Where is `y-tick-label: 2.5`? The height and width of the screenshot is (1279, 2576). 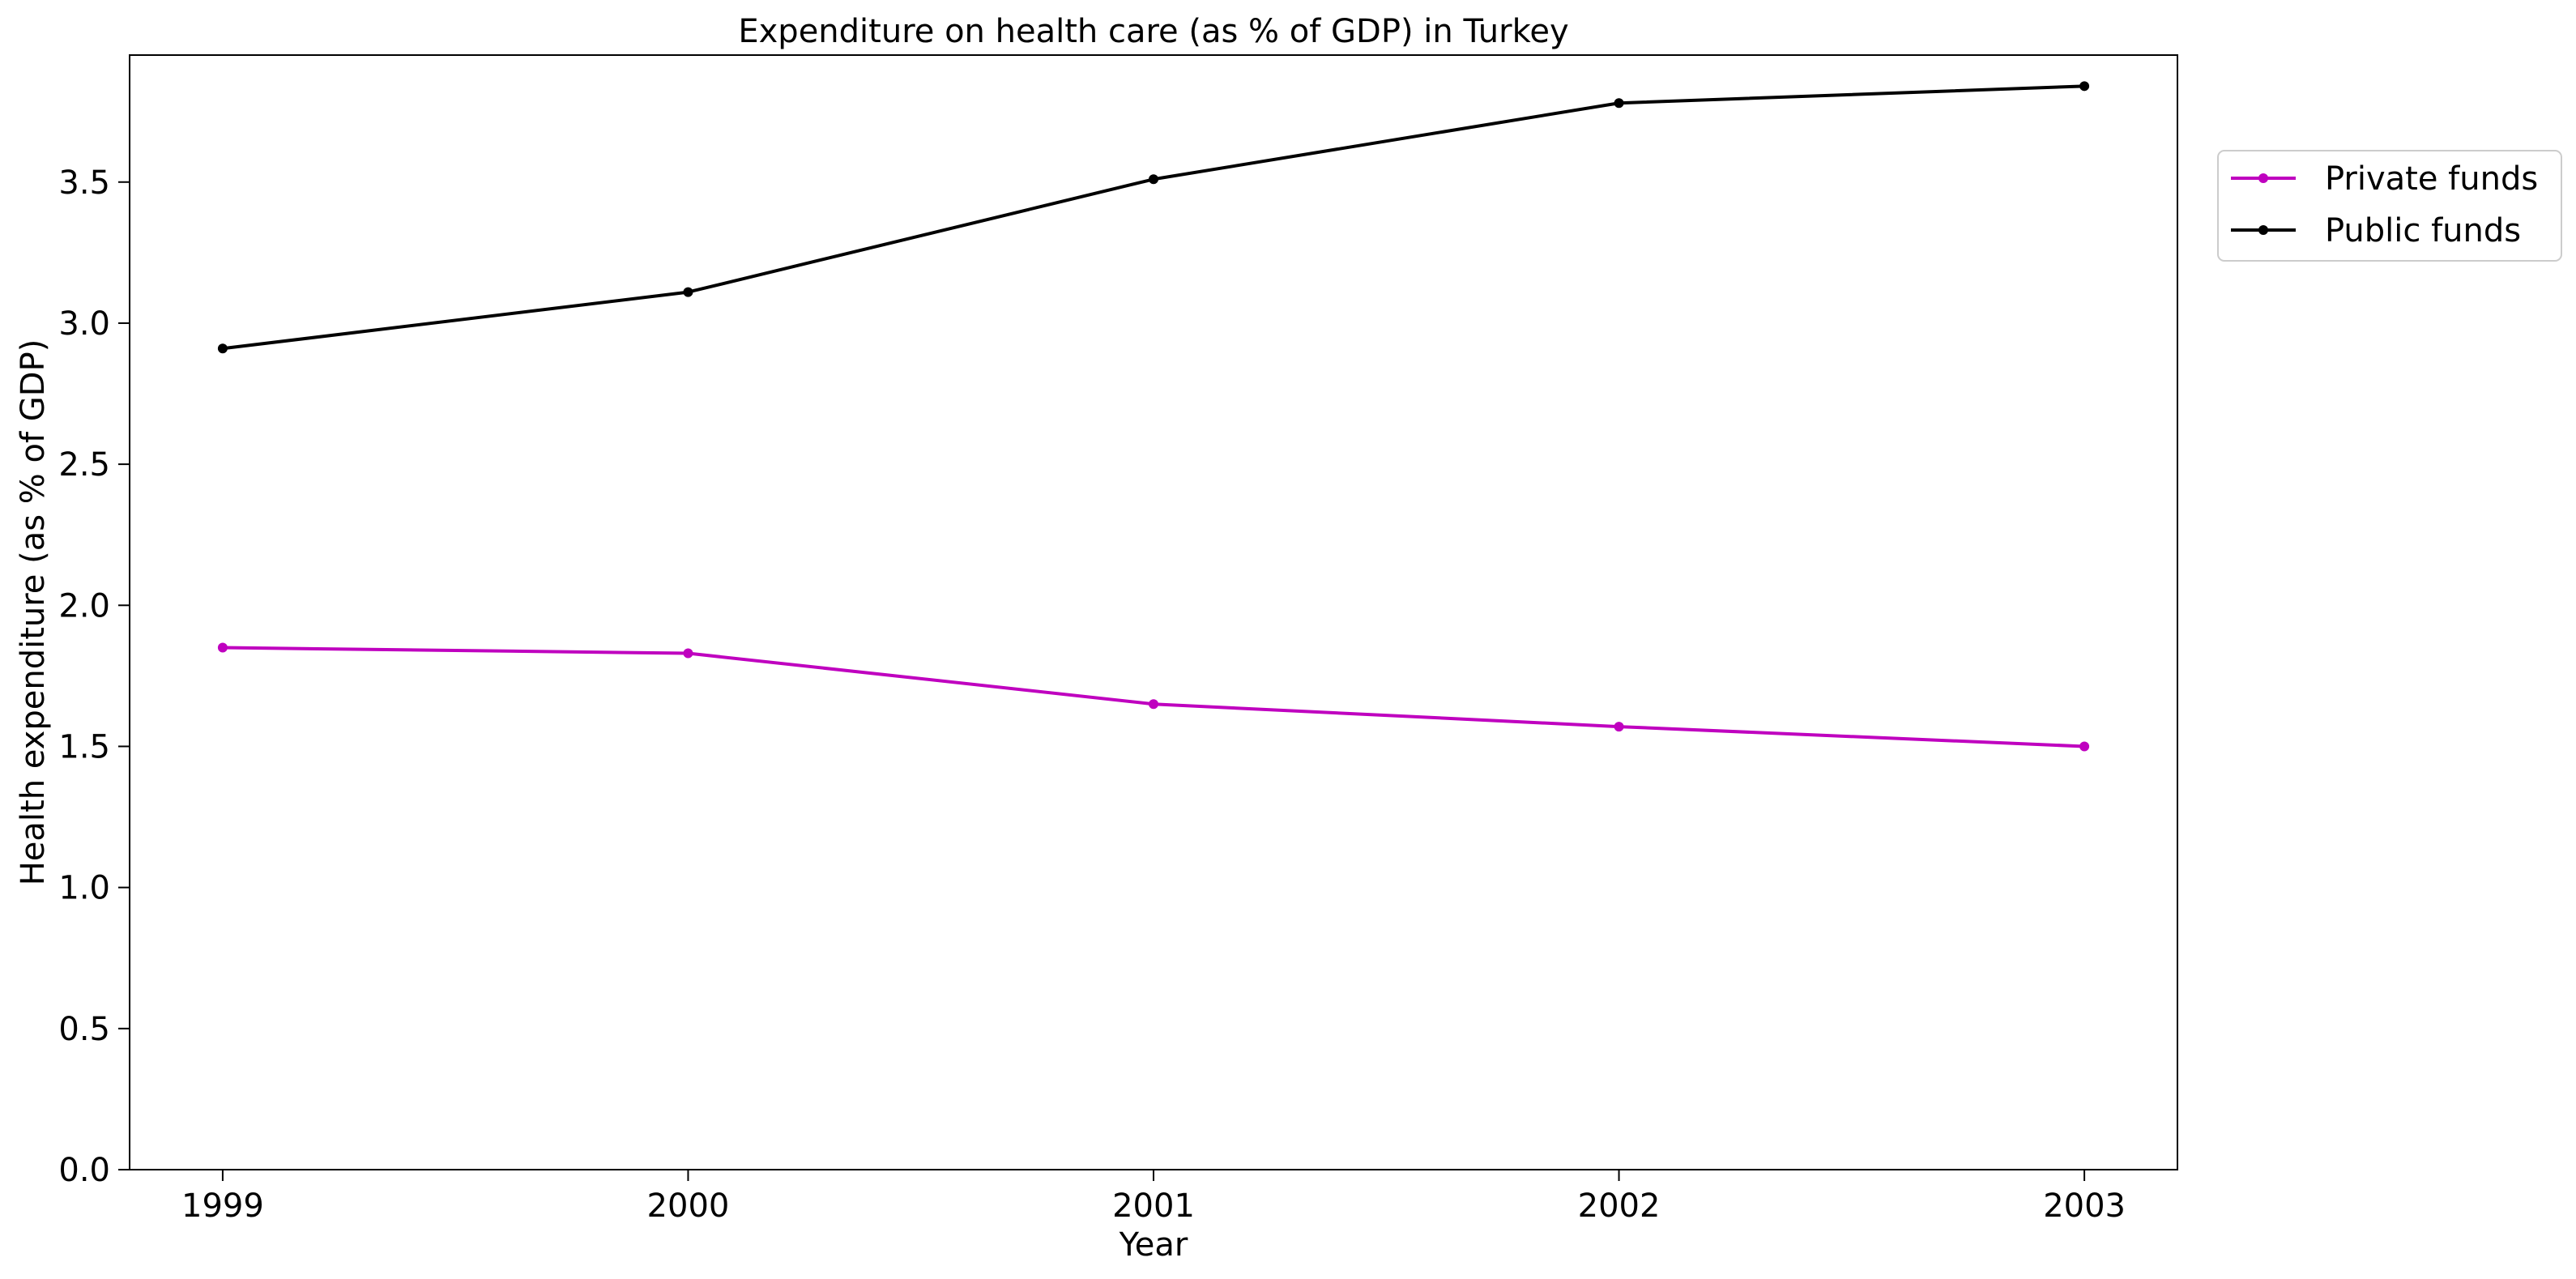
y-tick-label: 2.5 is located at coordinates (84, 465).